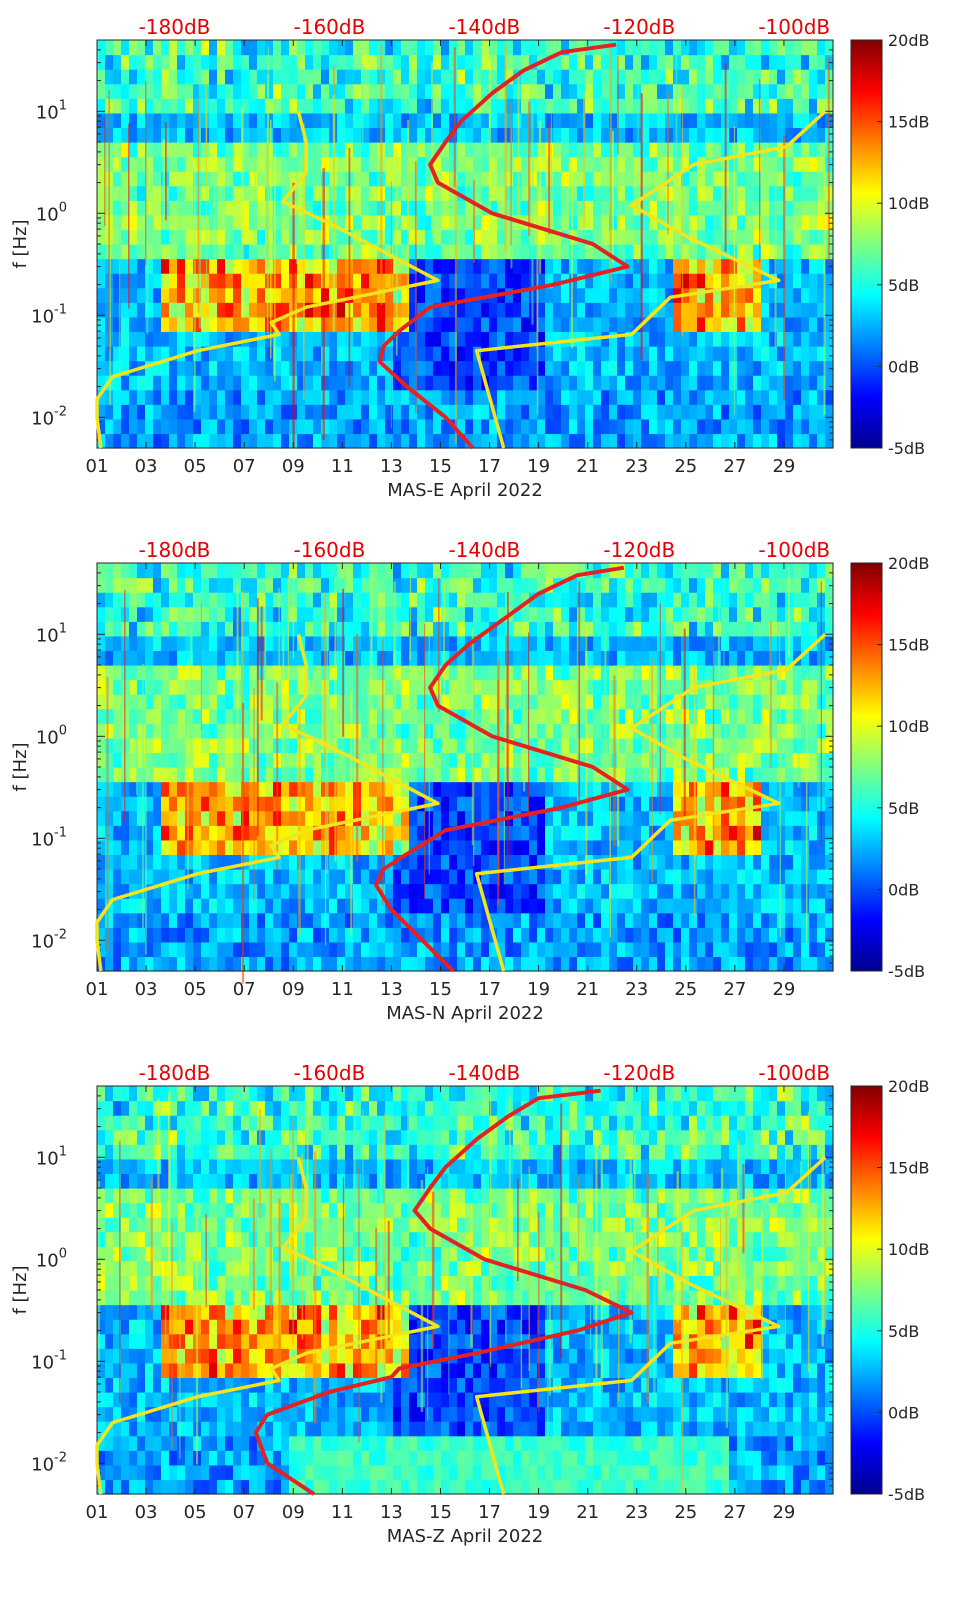 This screenshot has width=962, height=1599. What do you see at coordinates (465, 490) in the screenshot?
I see `x-axis-label: MAS-E April 2022` at bounding box center [465, 490].